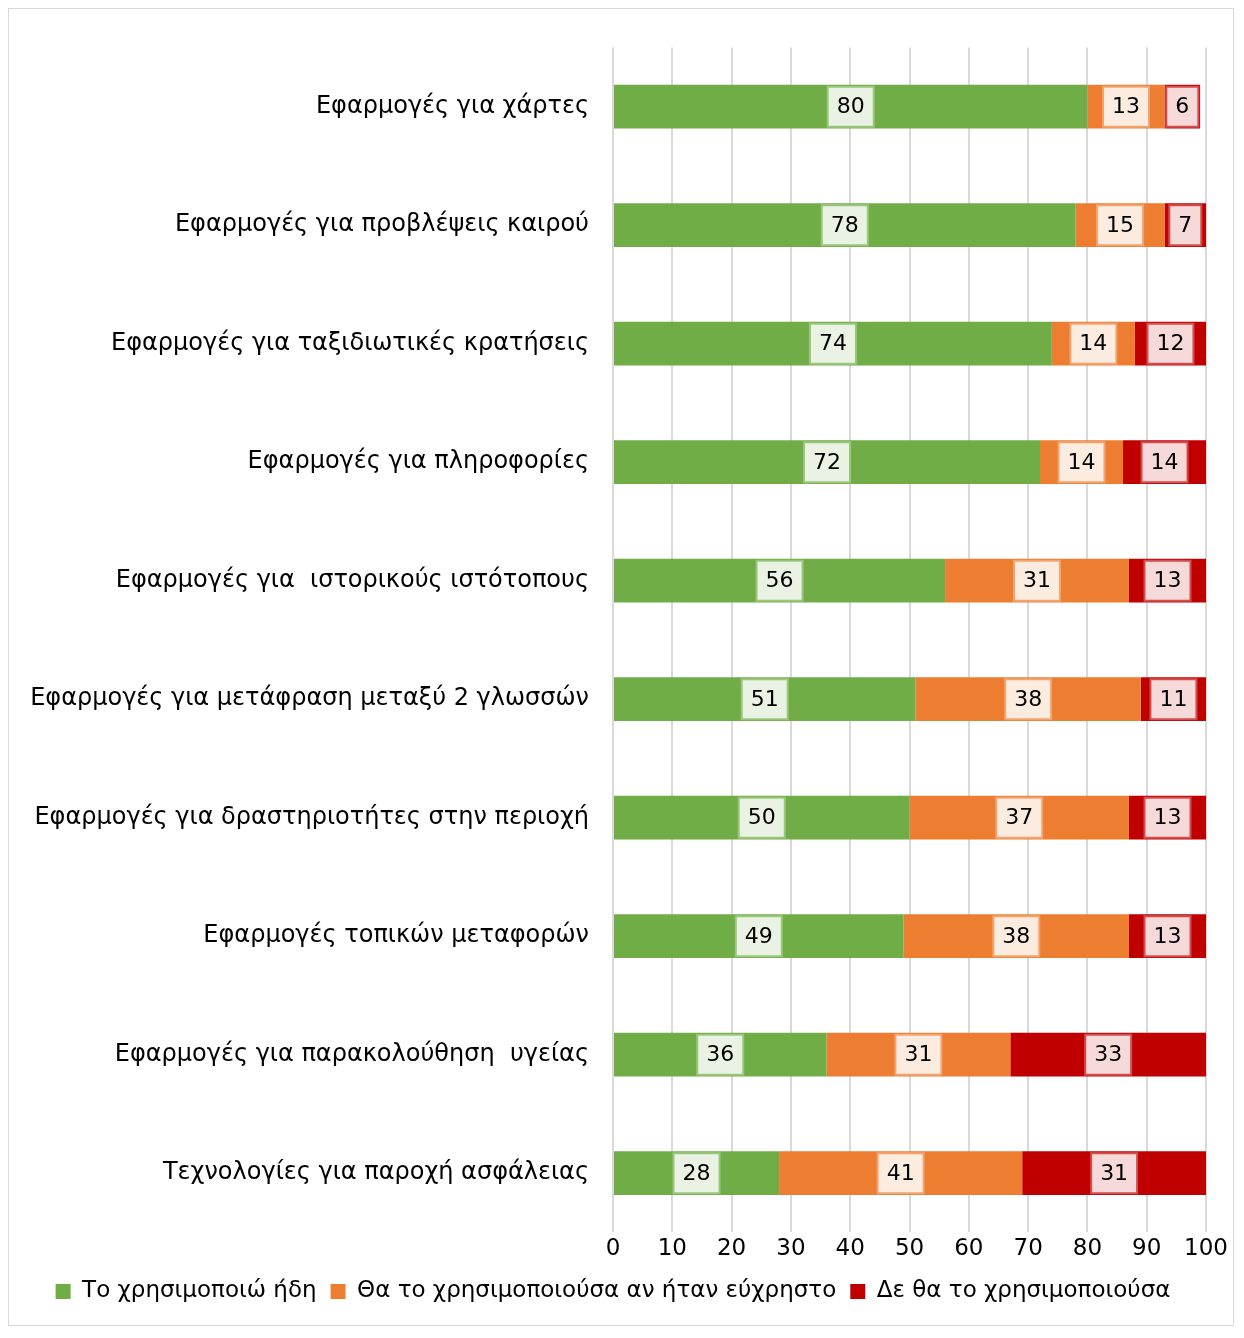 This screenshot has height=1338, width=1244. What do you see at coordinates (758, 935) in the screenshot?
I see `data-label: 49` at bounding box center [758, 935].